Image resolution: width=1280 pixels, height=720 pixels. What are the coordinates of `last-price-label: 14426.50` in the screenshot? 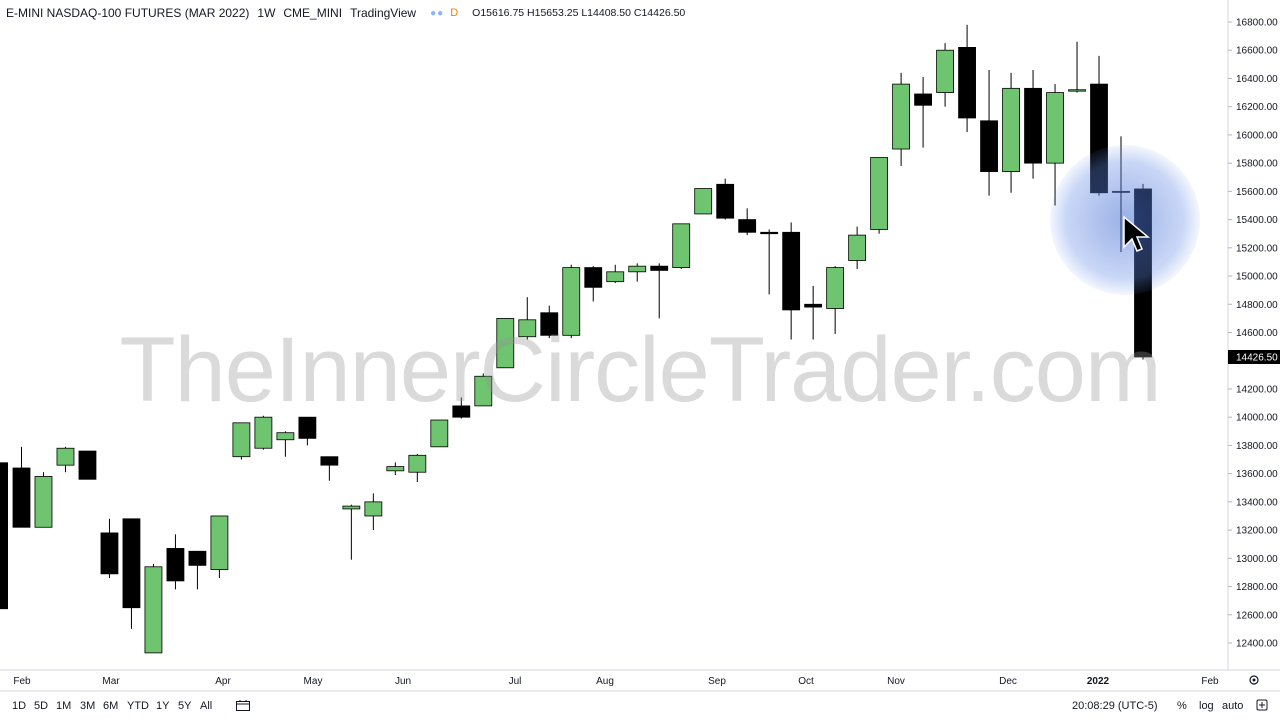 It's located at (1257, 357).